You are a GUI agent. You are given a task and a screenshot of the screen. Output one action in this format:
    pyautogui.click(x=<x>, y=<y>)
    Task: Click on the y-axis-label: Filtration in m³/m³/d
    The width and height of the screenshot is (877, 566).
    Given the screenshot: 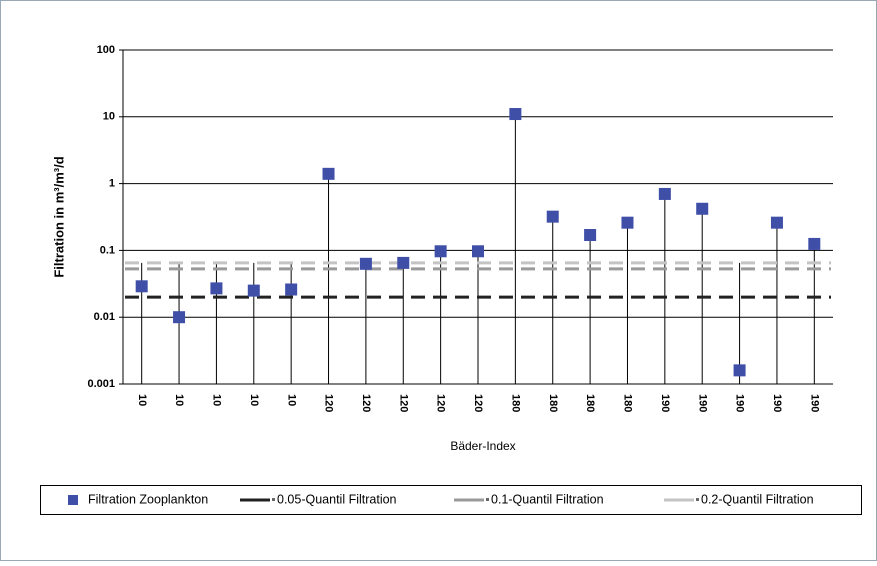 What is the action you would take?
    pyautogui.click(x=58, y=216)
    